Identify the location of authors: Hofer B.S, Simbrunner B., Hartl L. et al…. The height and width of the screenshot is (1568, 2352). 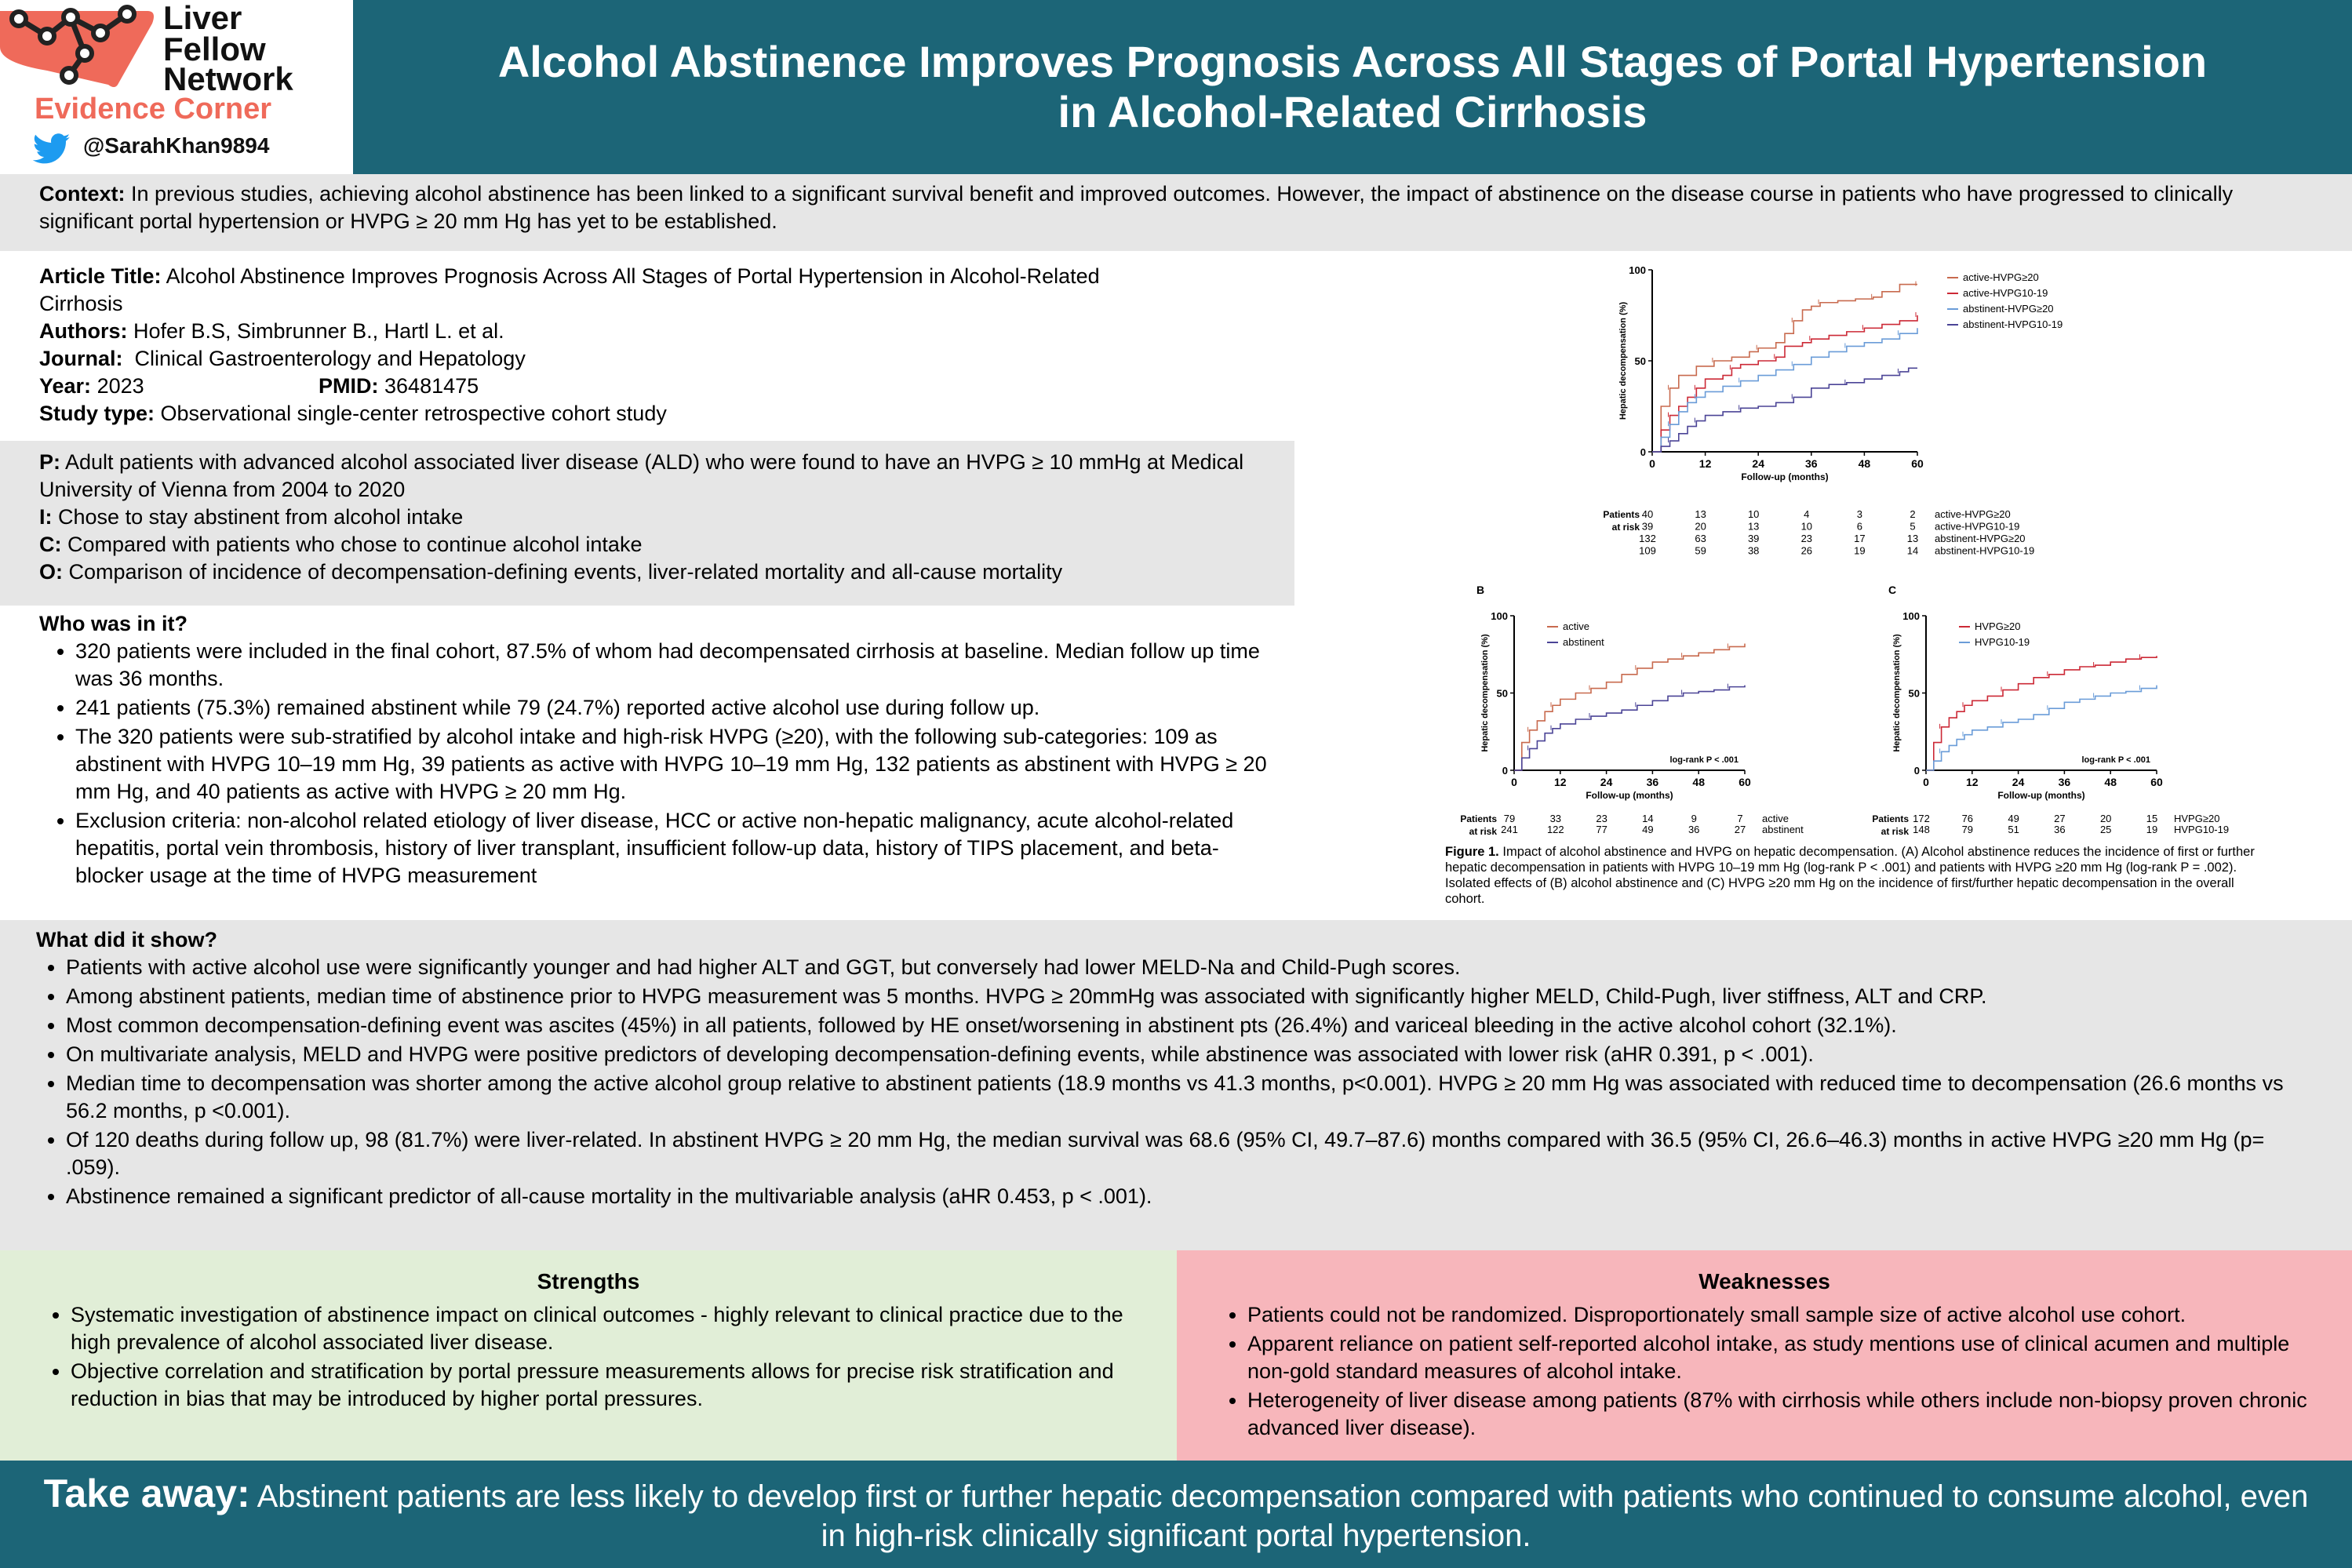
(318, 331).